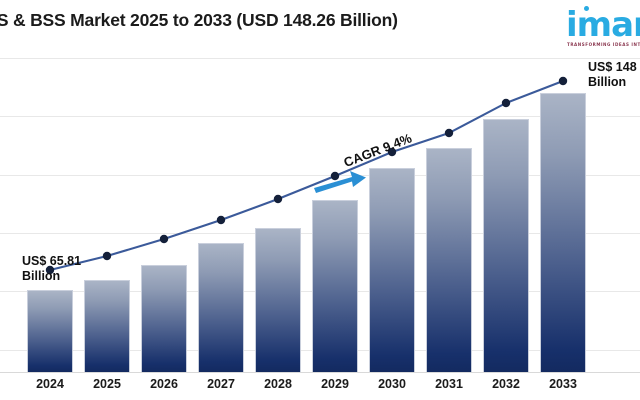 This screenshot has width=640, height=400. I want to click on trend-marker-2027, so click(221, 220).